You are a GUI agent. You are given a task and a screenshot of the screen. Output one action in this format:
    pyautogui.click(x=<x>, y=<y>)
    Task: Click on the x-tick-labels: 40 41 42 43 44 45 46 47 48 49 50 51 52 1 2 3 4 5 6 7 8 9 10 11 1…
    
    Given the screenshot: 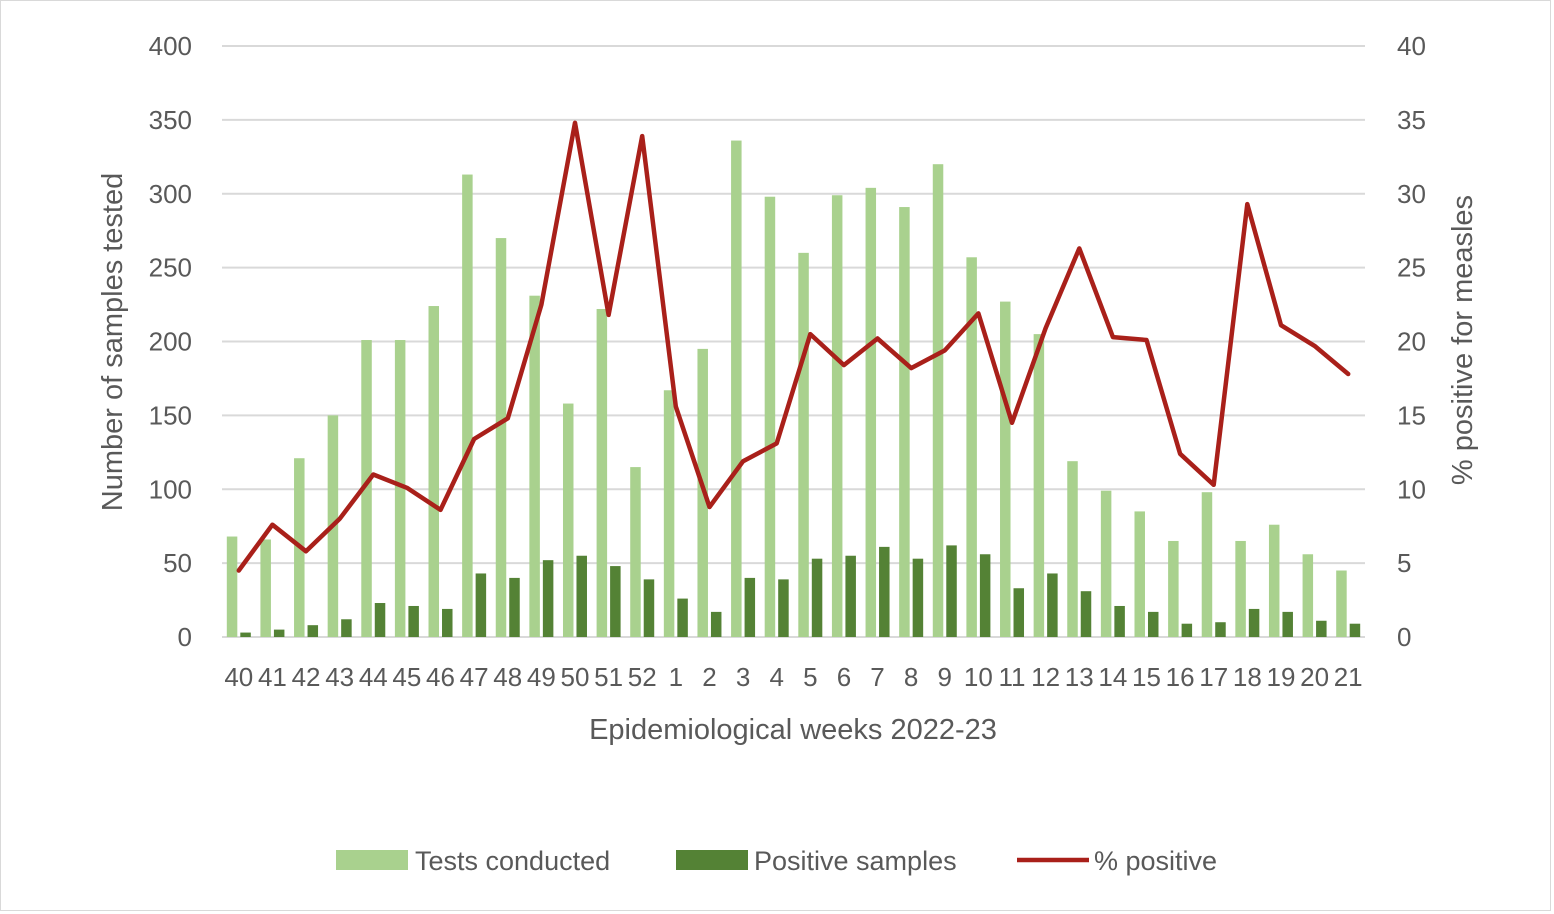 What is the action you would take?
    pyautogui.click(x=793, y=677)
    